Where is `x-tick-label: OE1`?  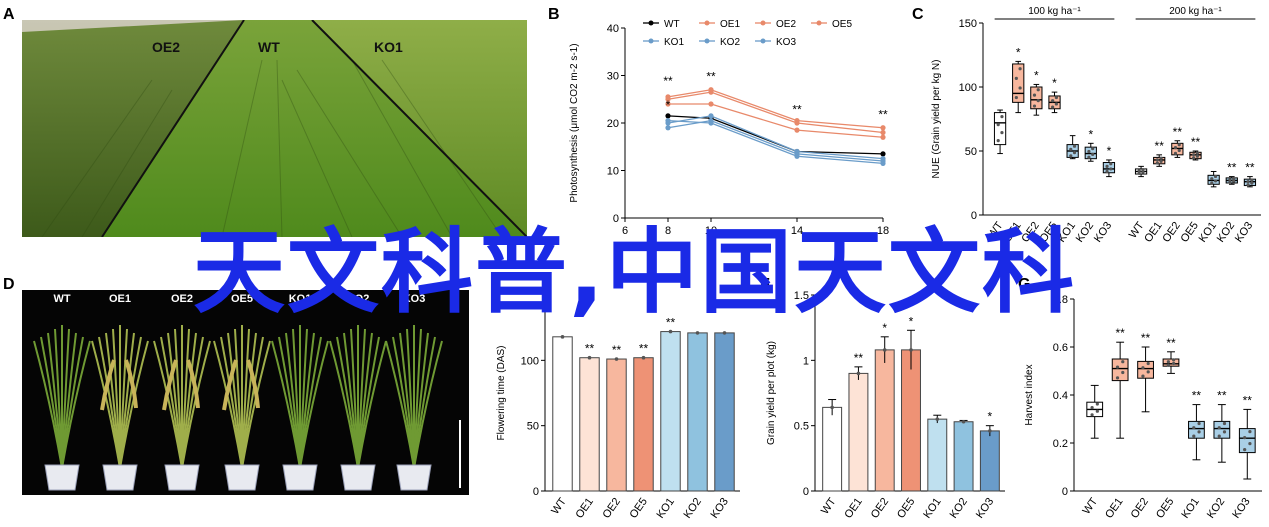
x-tick-label: OE1 is located at coordinates (1114, 508).